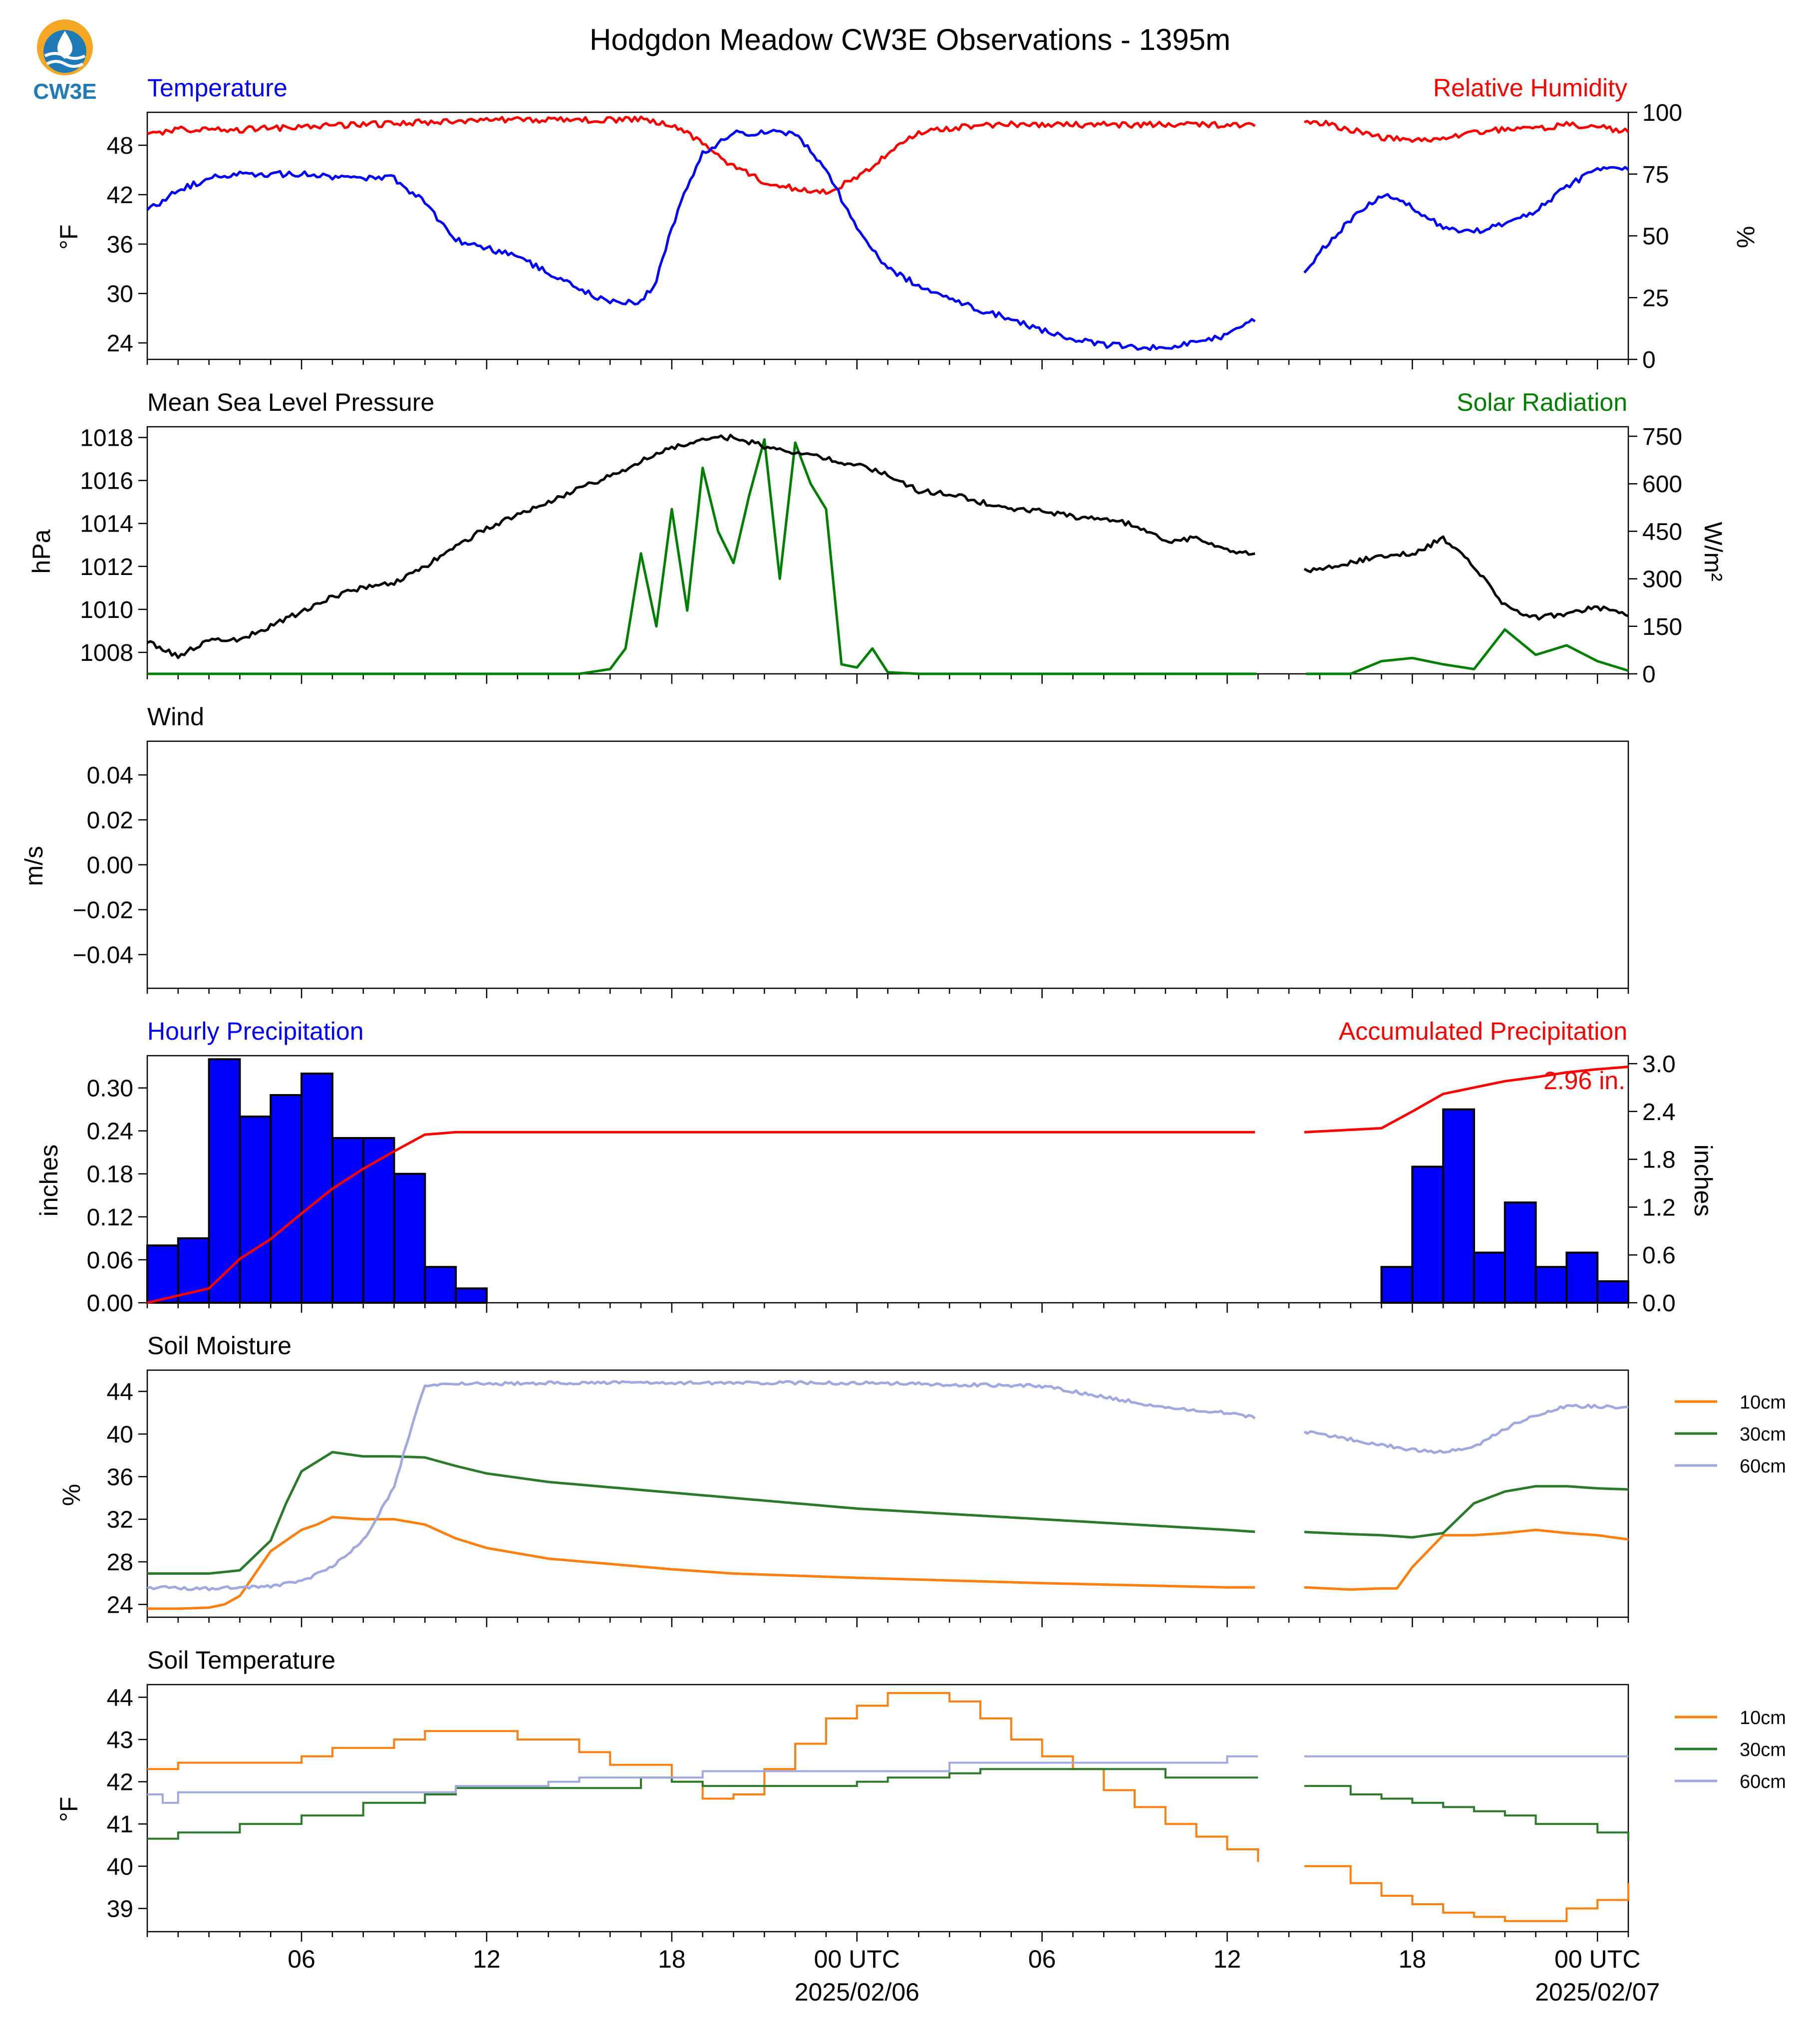  What do you see at coordinates (1730, 1434) in the screenshot?
I see `soil-moisture-legend: 10cm 30cm 60cm` at bounding box center [1730, 1434].